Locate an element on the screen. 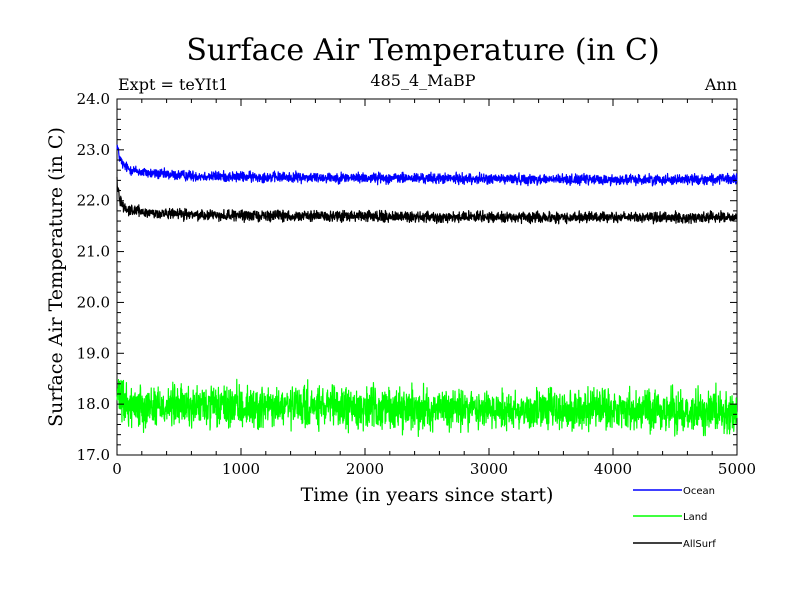  x-tick-label: 2000 is located at coordinates (365, 469).